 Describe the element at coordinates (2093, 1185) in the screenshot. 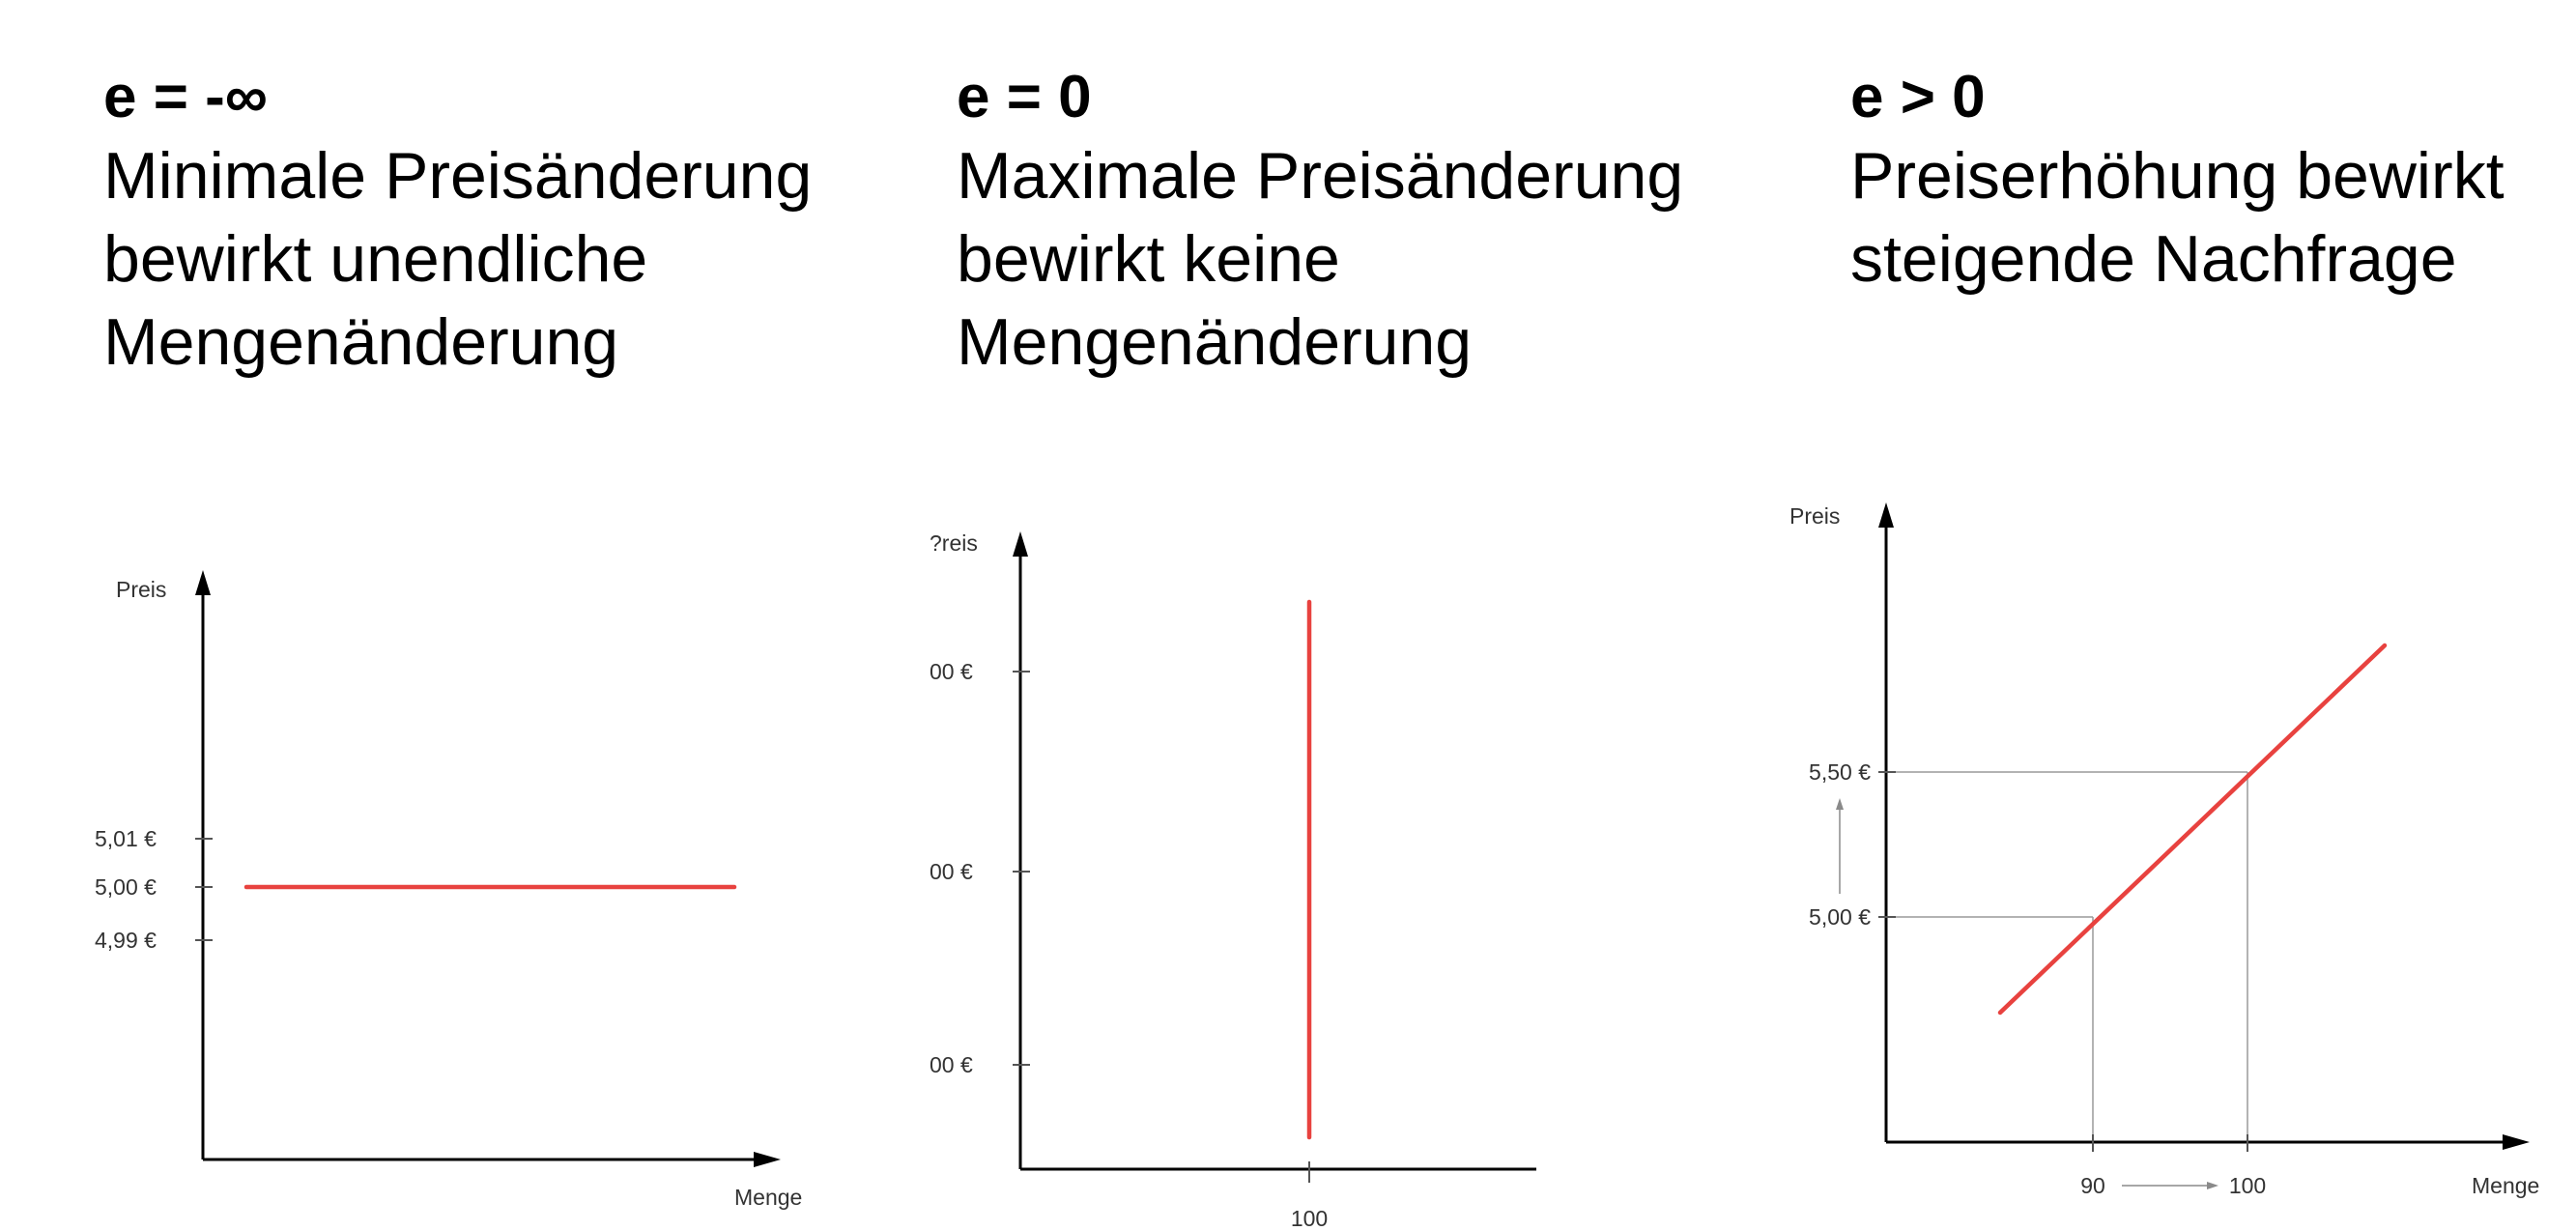

I see `x-tick-label: 90` at that location.